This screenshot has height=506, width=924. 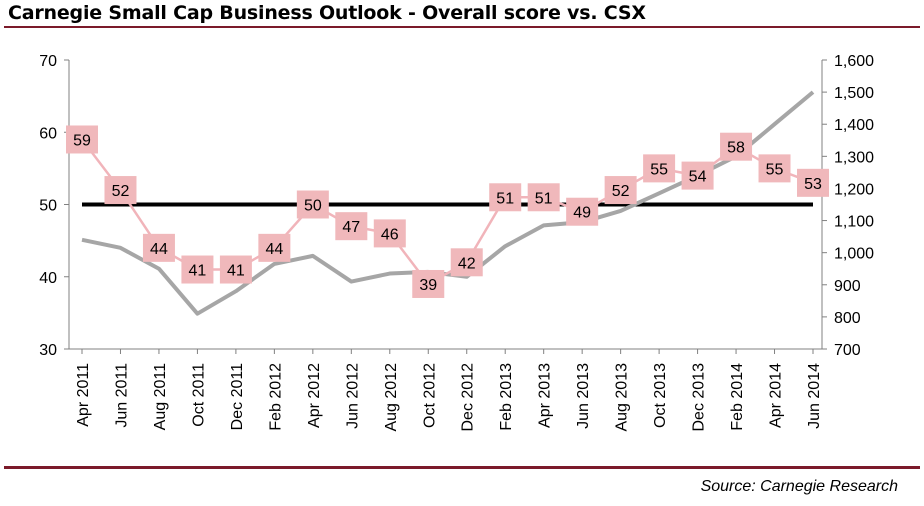 I want to click on data-label: 54, so click(x=697, y=175).